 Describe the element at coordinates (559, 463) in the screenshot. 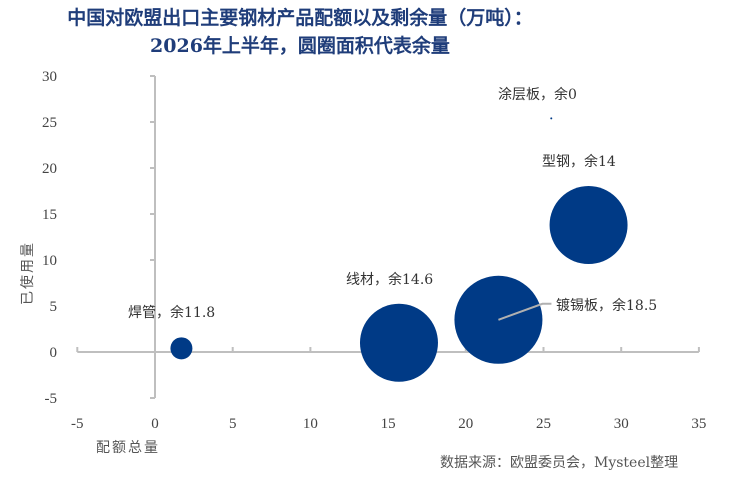

I see `source-note: 数据来源：欧盟委员会，Mysteel整理` at that location.